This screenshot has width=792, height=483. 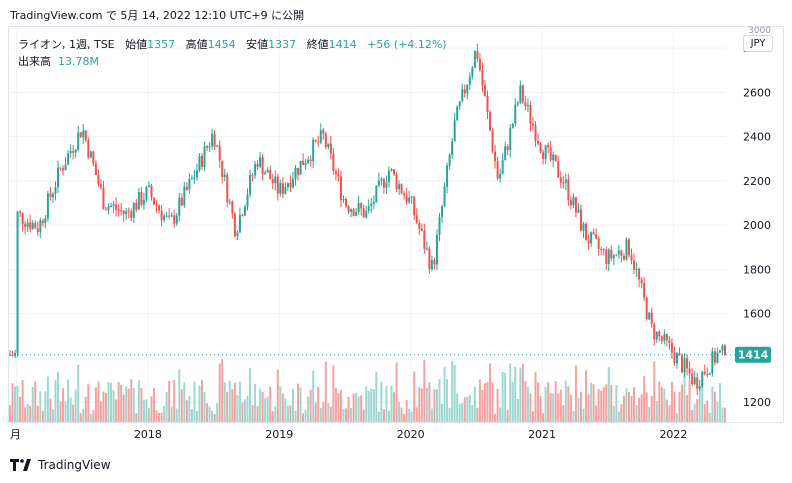 What do you see at coordinates (60, 465) in the screenshot?
I see `brand-footer: TradingView` at bounding box center [60, 465].